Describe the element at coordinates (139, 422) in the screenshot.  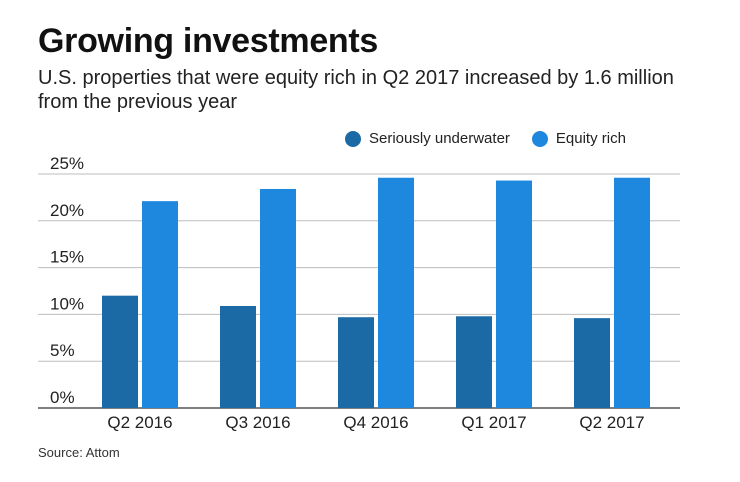
I see `x-tick-label: Q2 2016` at that location.